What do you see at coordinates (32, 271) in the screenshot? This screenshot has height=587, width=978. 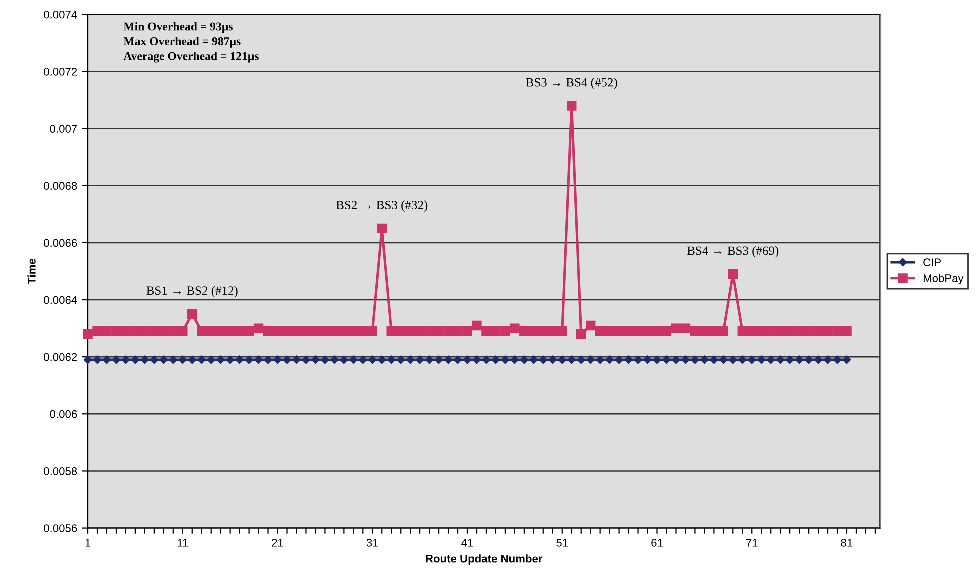 I see `y-axis-title: Time` at bounding box center [32, 271].